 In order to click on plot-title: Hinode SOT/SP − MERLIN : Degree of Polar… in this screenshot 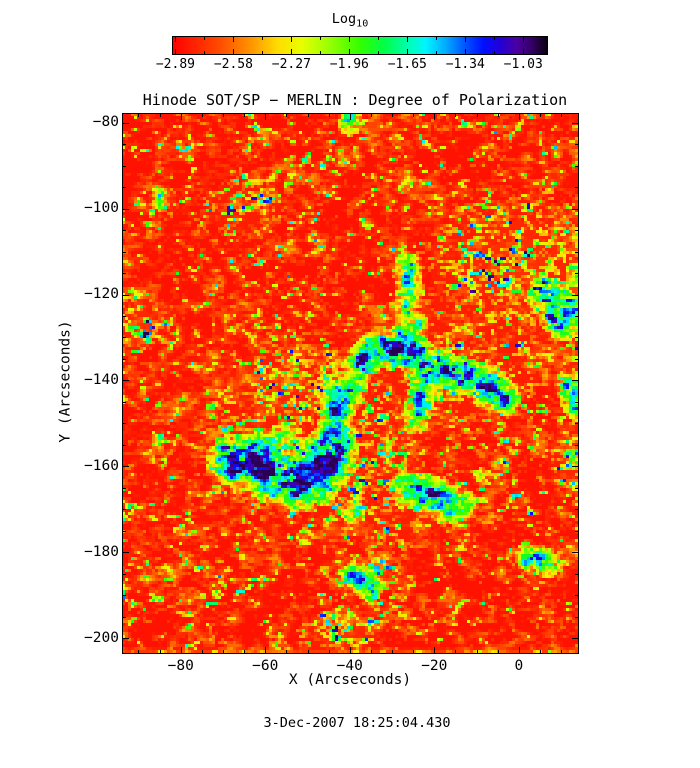, I will do `click(355, 100)`.